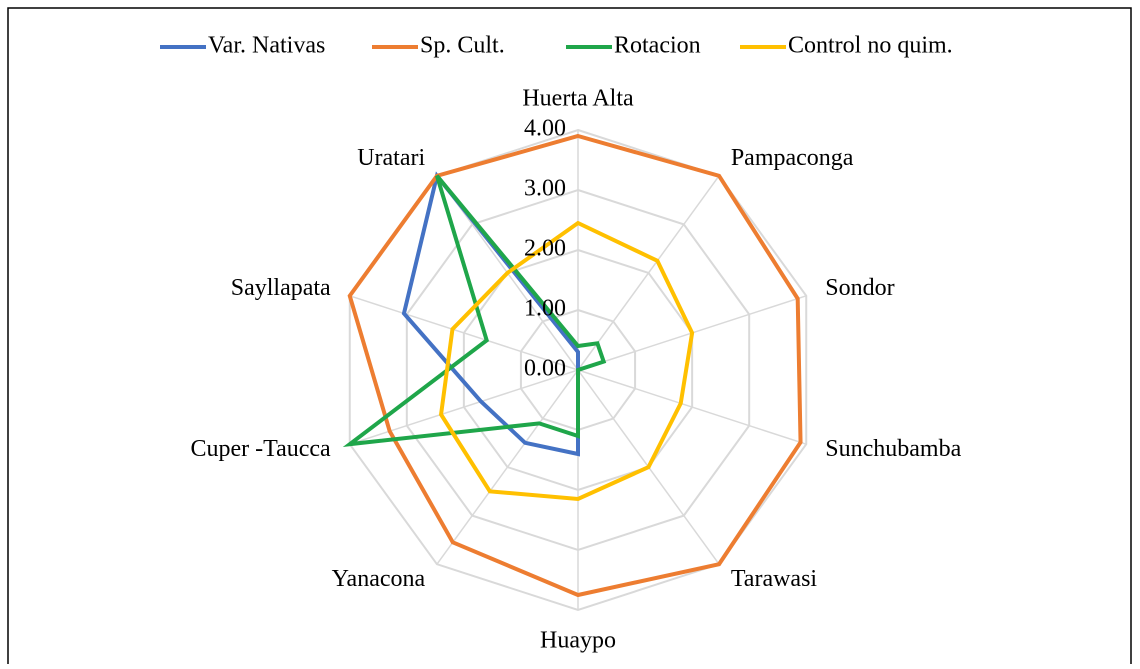  Describe the element at coordinates (545, 309) in the screenshot. I see `r-tick-label: 1.00` at that location.